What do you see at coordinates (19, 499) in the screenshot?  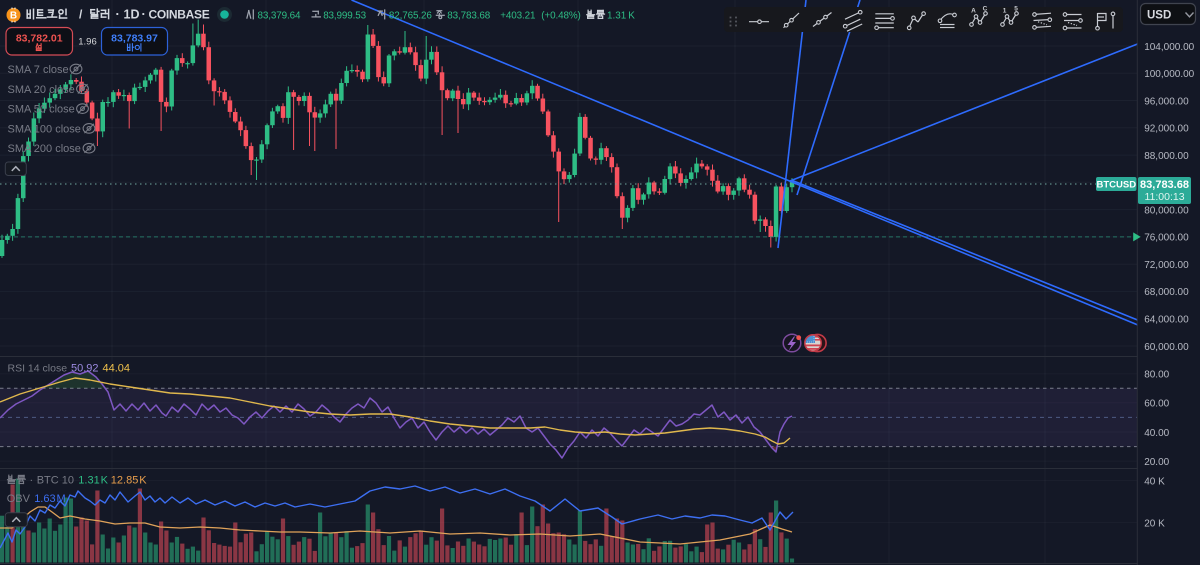 I see `svg-text: OBV` at bounding box center [19, 499].